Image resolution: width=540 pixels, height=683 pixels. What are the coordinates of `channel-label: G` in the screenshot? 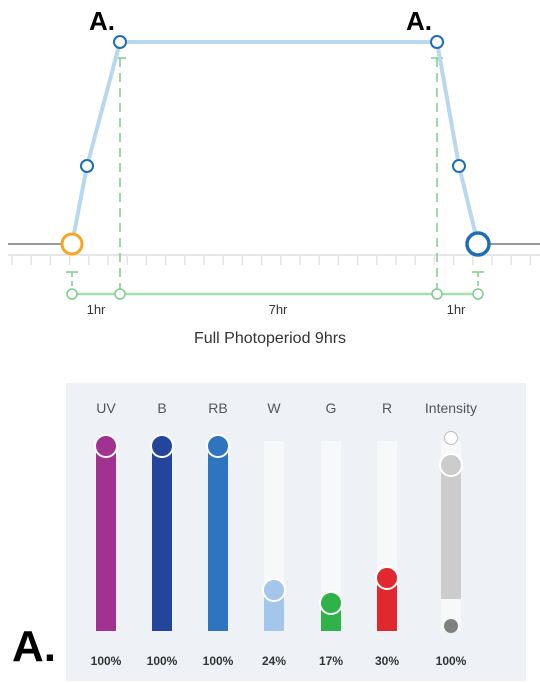 It's located at (331, 408).